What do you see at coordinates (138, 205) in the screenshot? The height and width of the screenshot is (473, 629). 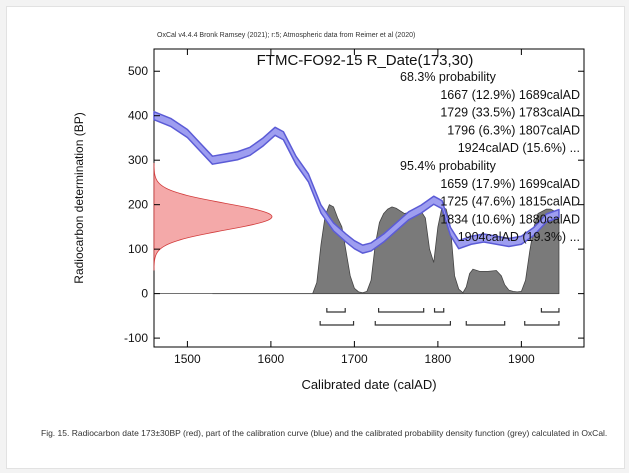 I see `y-tick-label: 200` at bounding box center [138, 205].